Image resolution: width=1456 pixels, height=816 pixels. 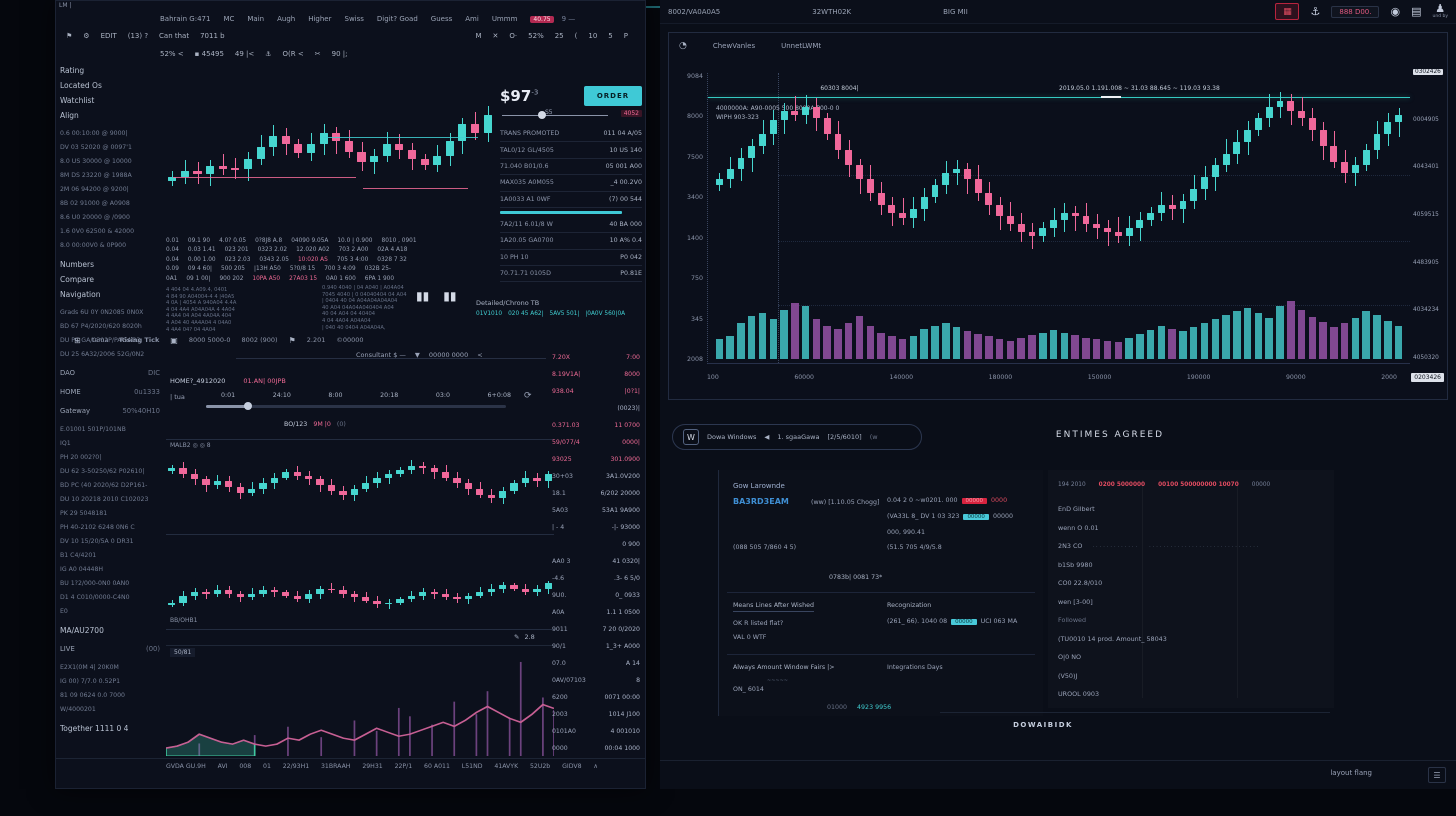 I want to click on order-row: 1A20.05 GA0700 10 A% 0.4, so click(x=571, y=241).